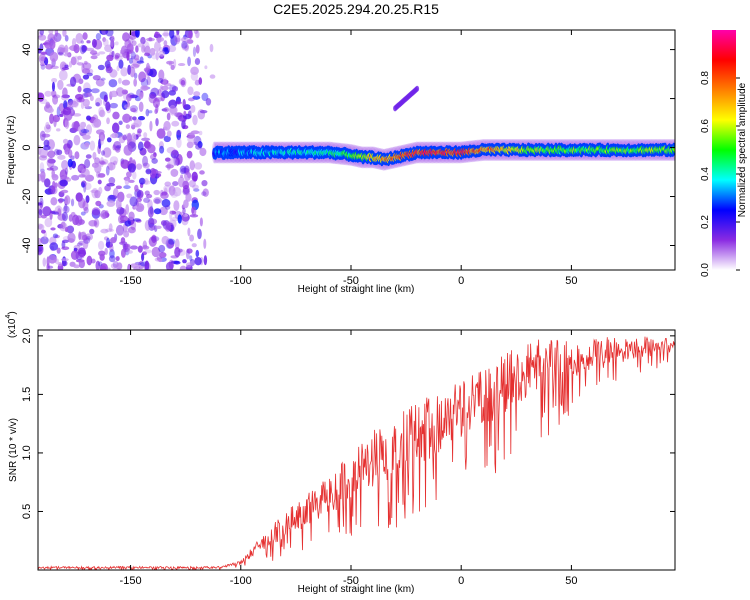 This screenshot has height=600, width=750. What do you see at coordinates (241, 281) in the screenshot?
I see `x-tick-label: -100` at bounding box center [241, 281].